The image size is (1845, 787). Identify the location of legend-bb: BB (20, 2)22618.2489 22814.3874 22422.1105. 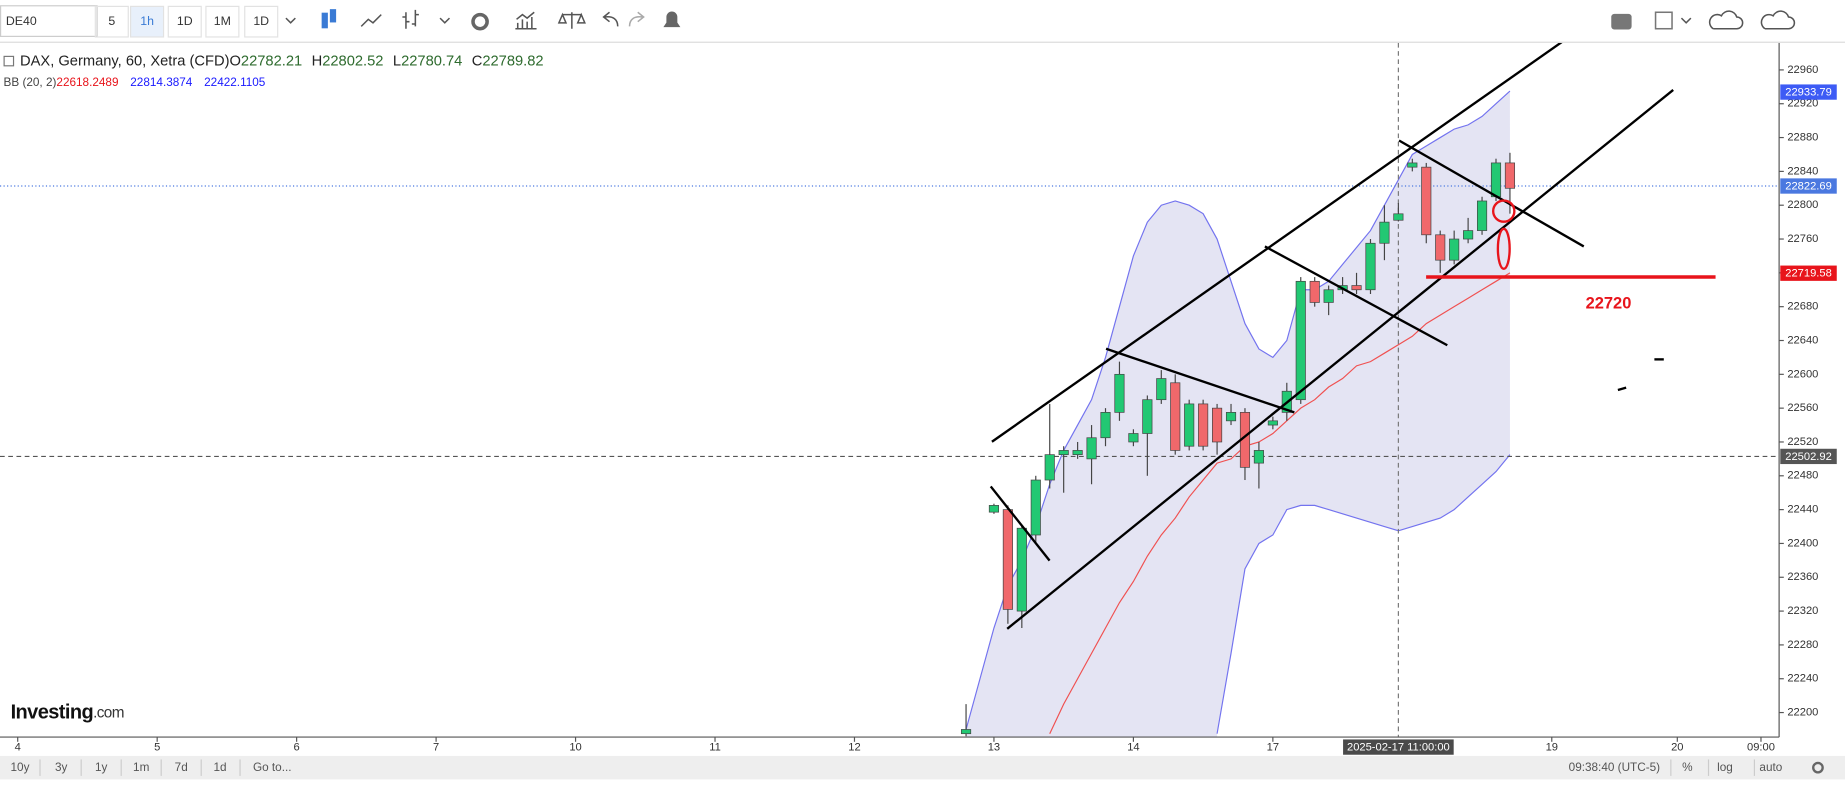
(135, 82).